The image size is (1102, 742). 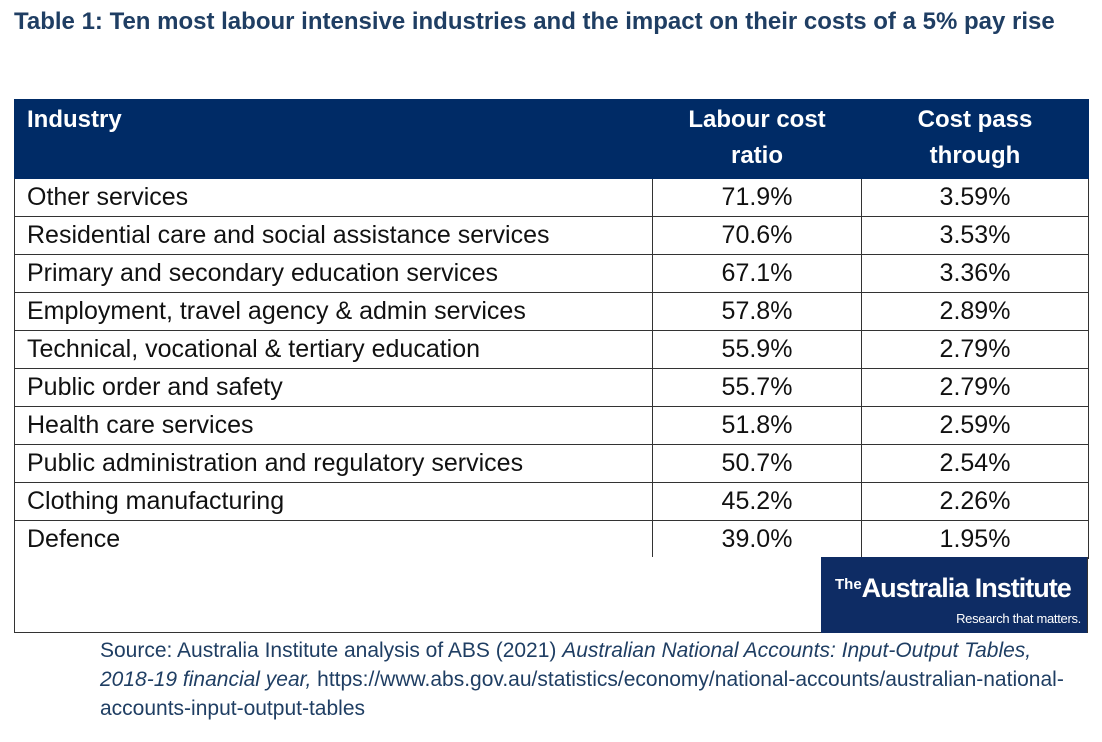 I want to click on logo-the-text: The, so click(x=848, y=584).